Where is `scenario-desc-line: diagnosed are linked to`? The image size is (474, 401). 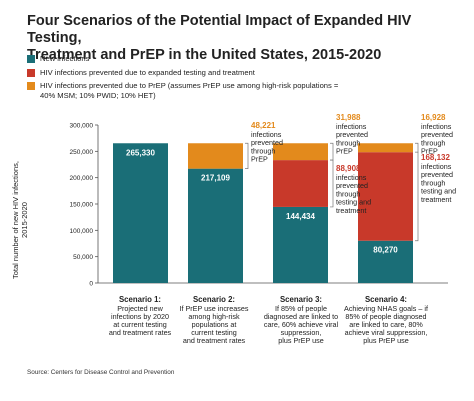
scenario-desc-line: diagnosed are linked to is located at coordinates (301, 316).